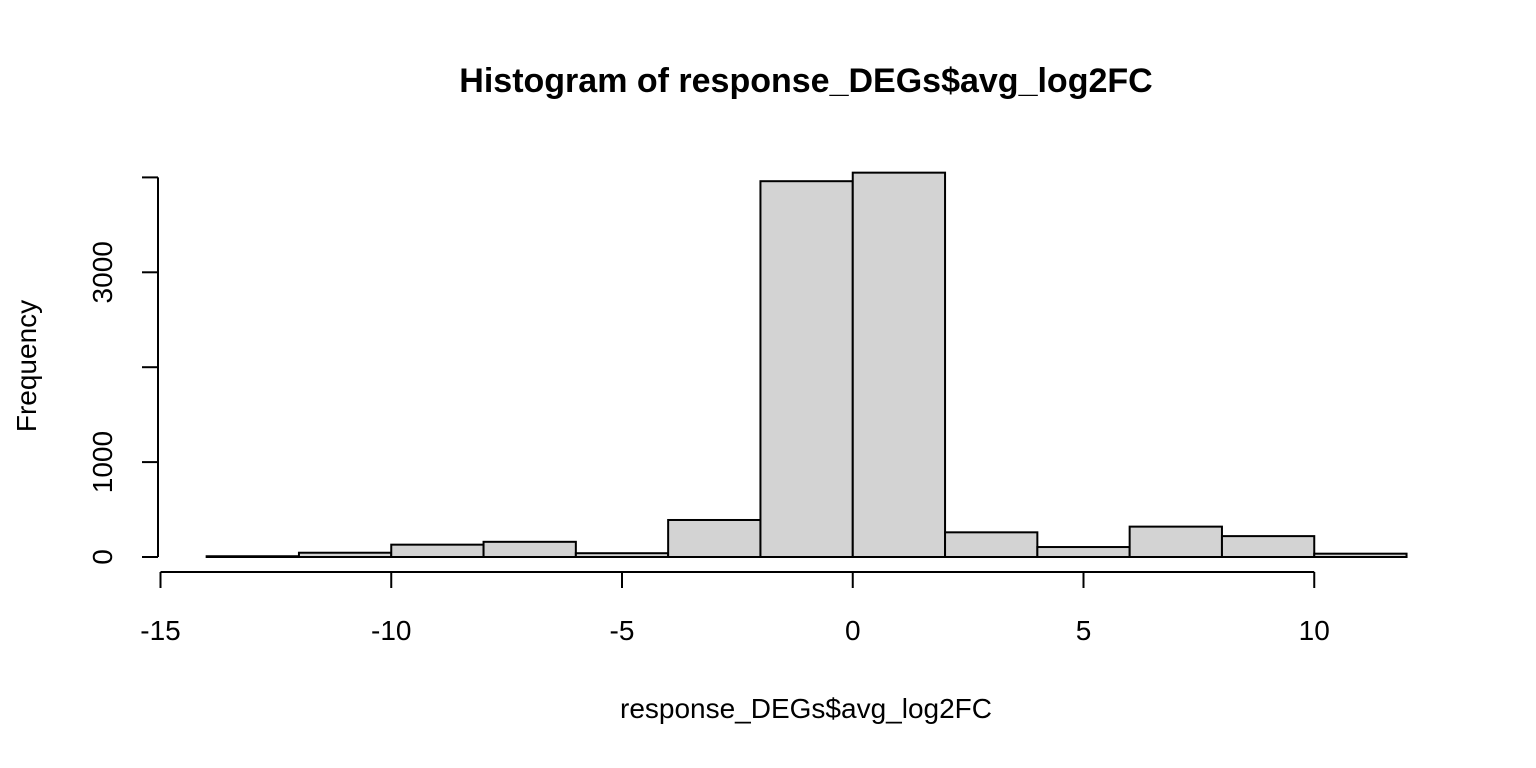  I want to click on x-tick-label: -5, so click(622, 630).